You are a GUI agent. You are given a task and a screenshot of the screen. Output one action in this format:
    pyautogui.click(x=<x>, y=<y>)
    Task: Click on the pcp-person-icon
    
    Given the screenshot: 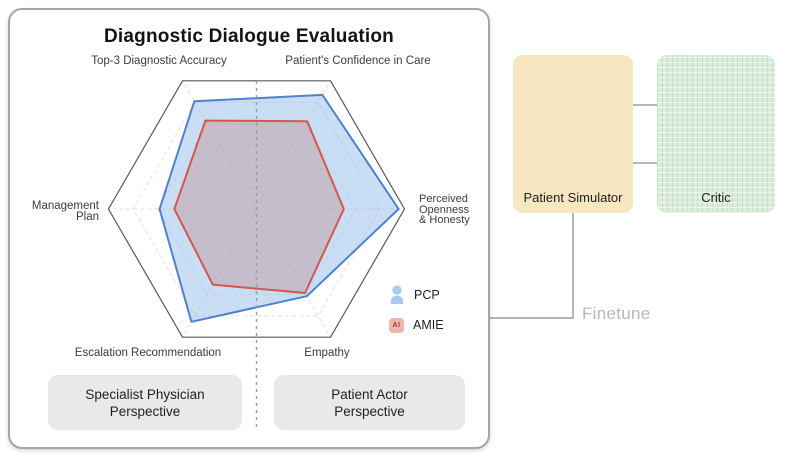 What is the action you would take?
    pyautogui.click(x=397, y=294)
    